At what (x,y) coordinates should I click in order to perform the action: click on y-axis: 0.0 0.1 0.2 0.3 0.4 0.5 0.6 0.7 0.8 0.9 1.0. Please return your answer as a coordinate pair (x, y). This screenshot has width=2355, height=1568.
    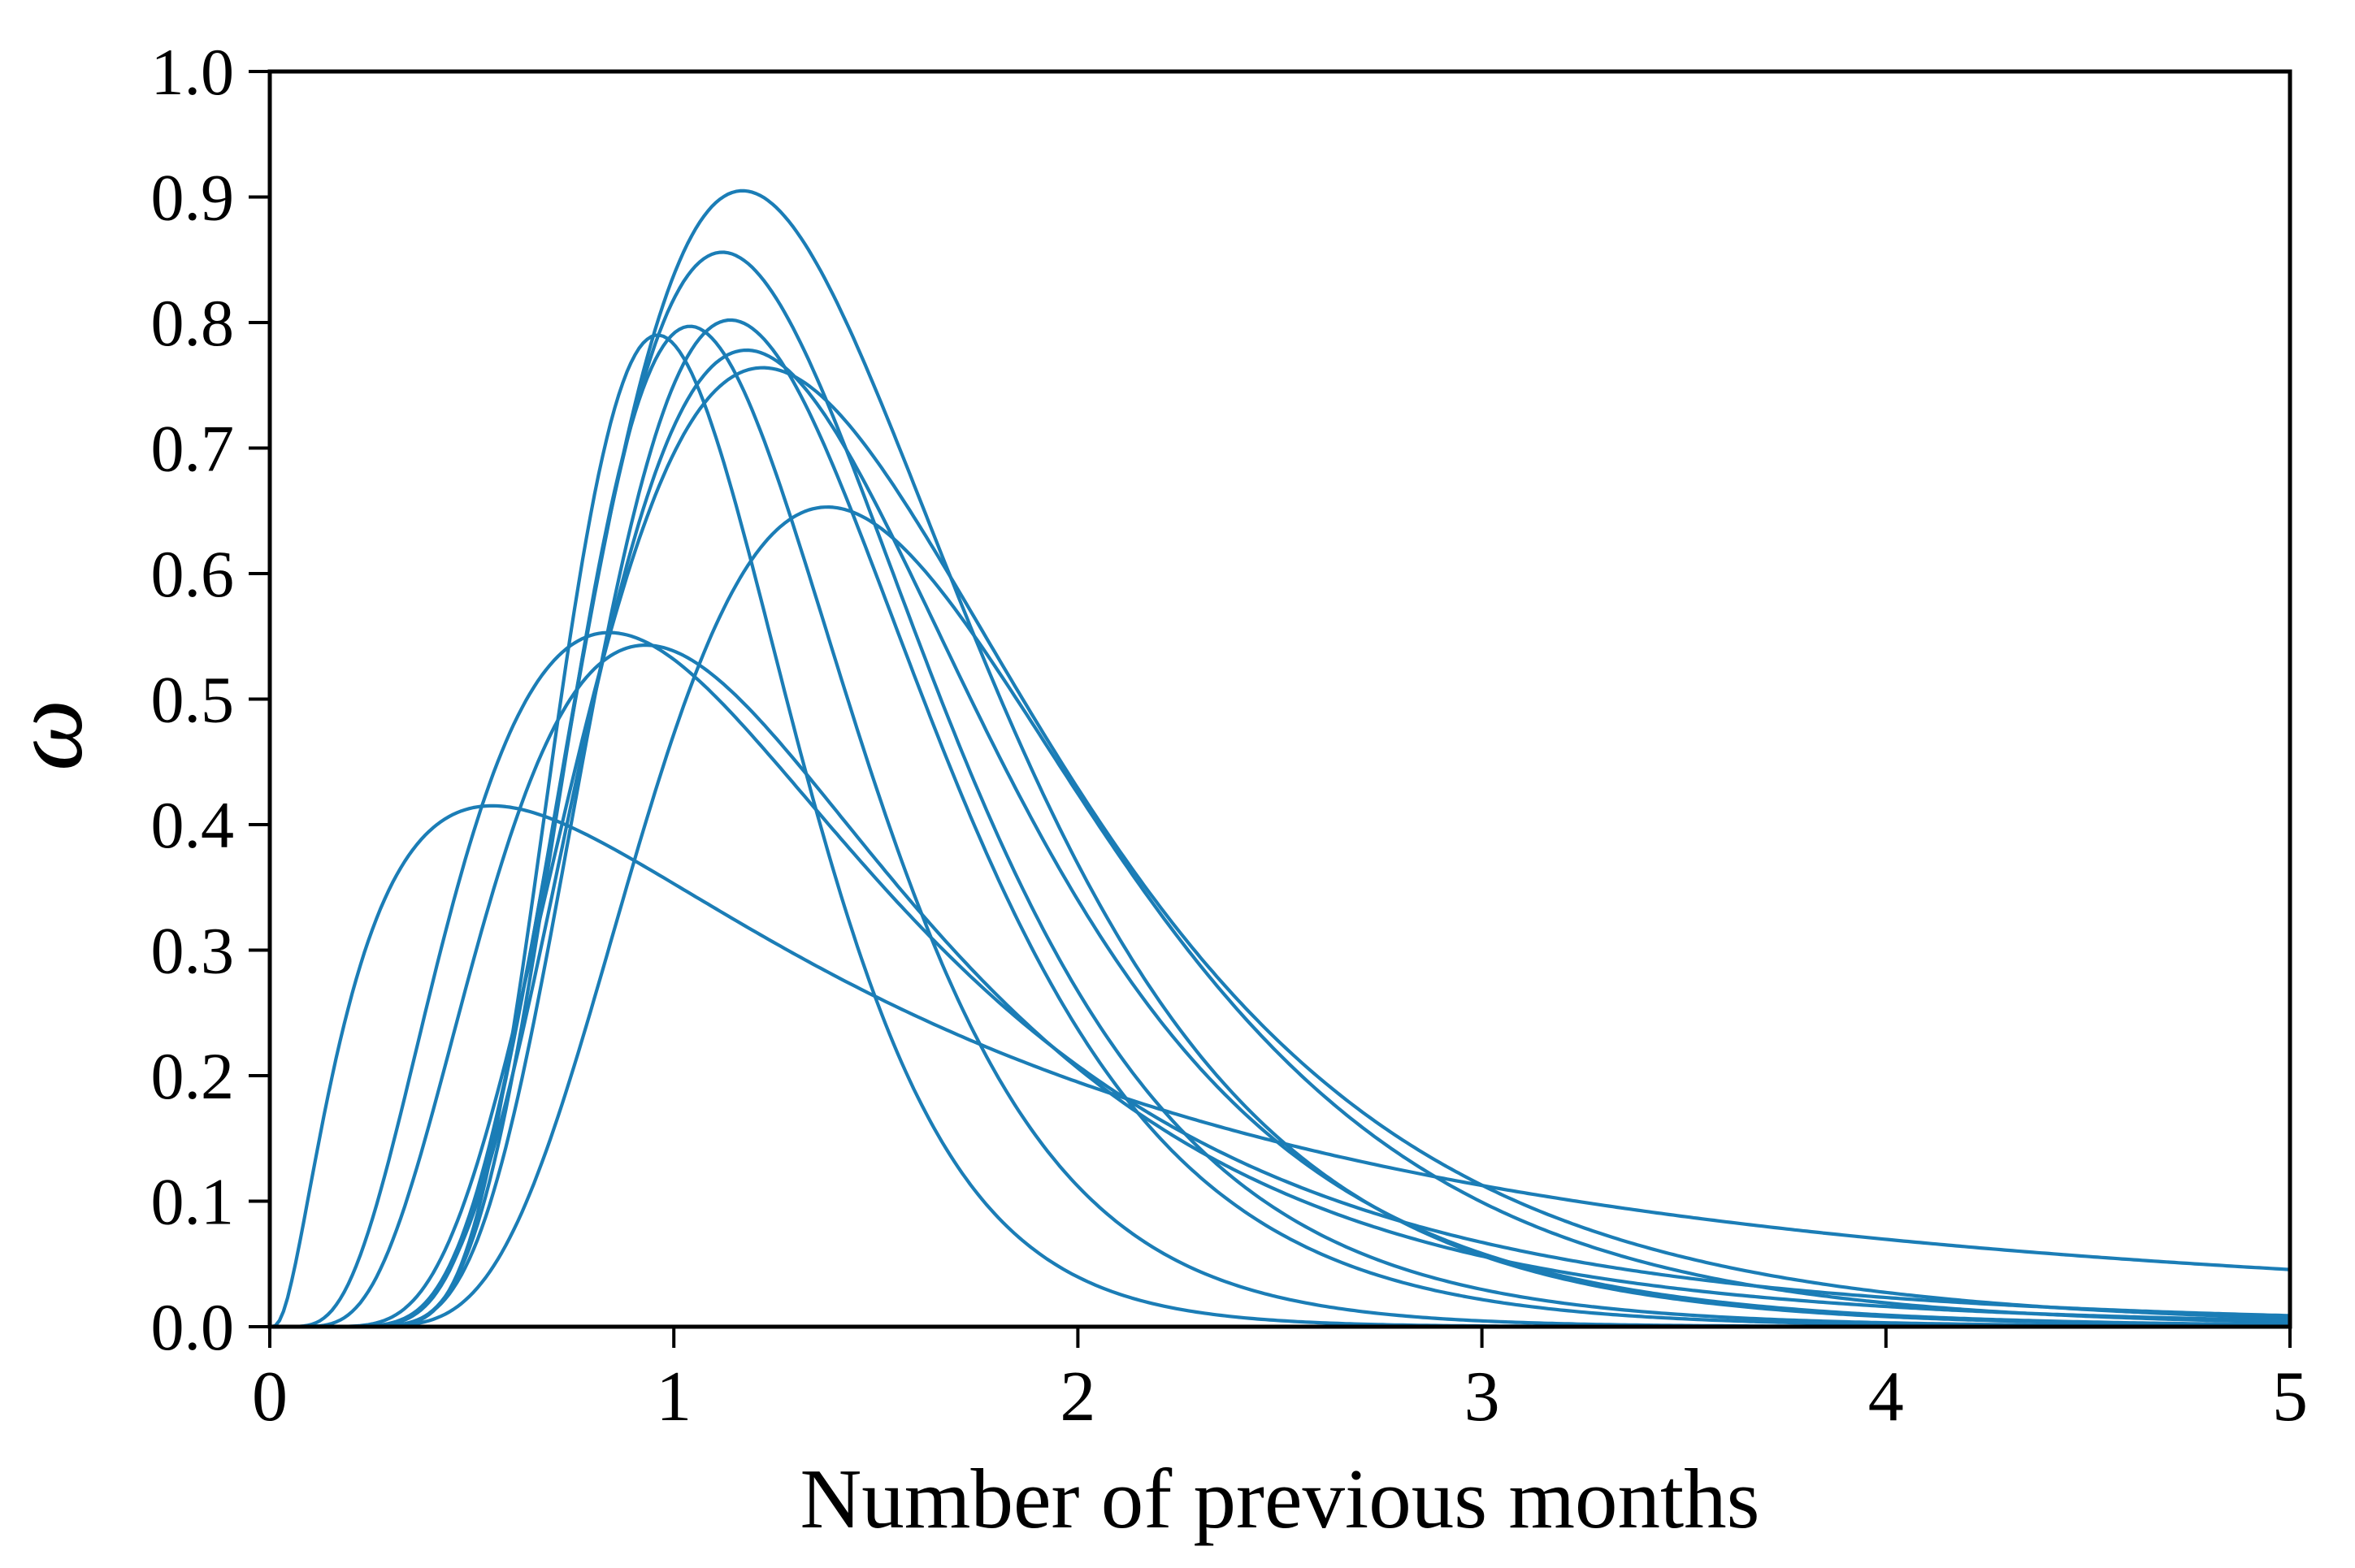
    Looking at the image, I should click on (210, 699).